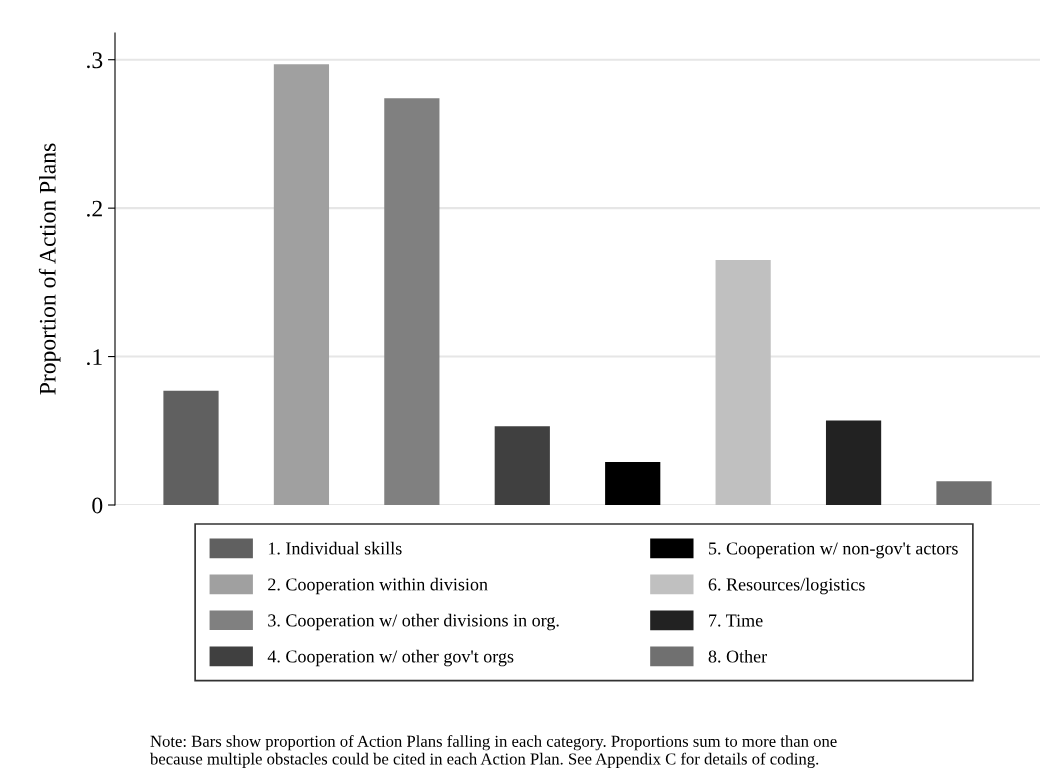  What do you see at coordinates (378, 586) in the screenshot?
I see `legend-label: 2. Cooperation within division` at bounding box center [378, 586].